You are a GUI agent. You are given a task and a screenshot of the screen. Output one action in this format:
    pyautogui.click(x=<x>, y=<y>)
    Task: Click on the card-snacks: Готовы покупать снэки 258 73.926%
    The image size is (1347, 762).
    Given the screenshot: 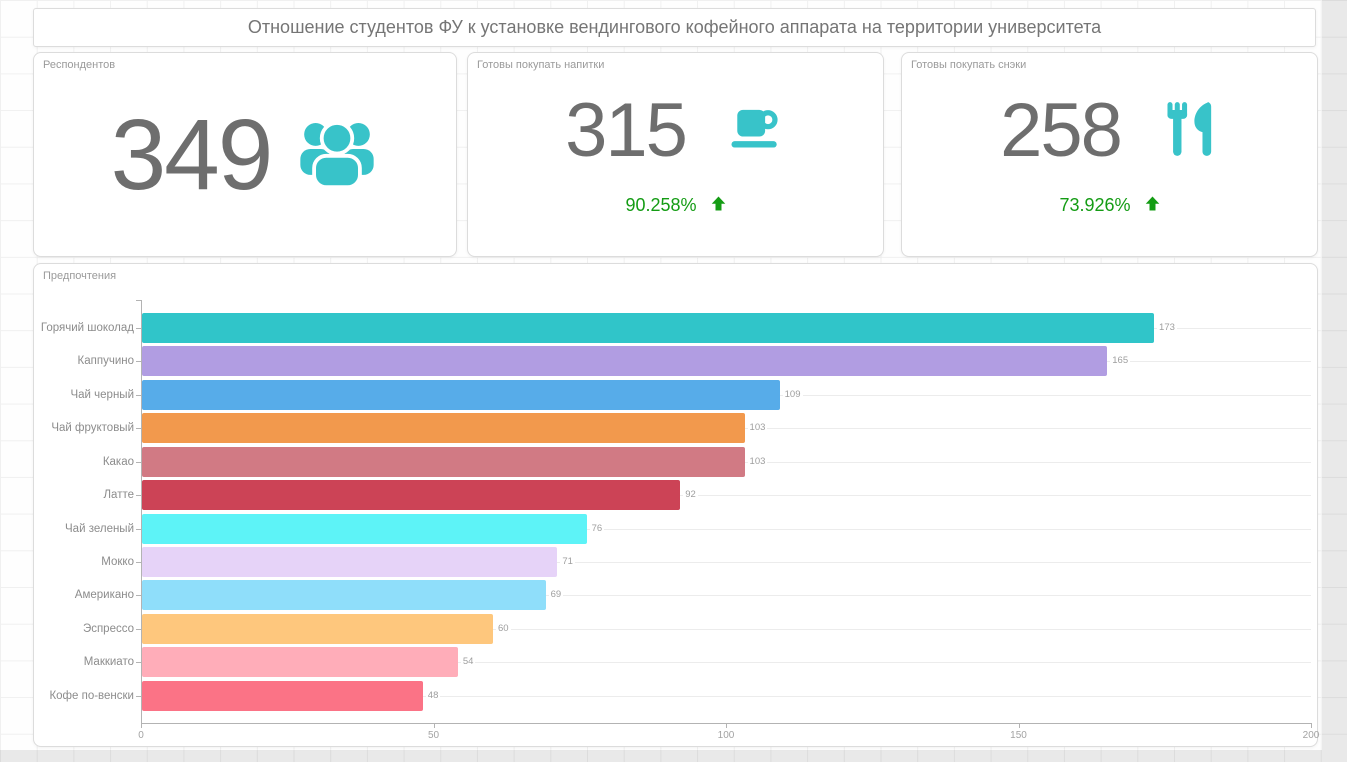 What is the action you would take?
    pyautogui.click(x=1109, y=154)
    